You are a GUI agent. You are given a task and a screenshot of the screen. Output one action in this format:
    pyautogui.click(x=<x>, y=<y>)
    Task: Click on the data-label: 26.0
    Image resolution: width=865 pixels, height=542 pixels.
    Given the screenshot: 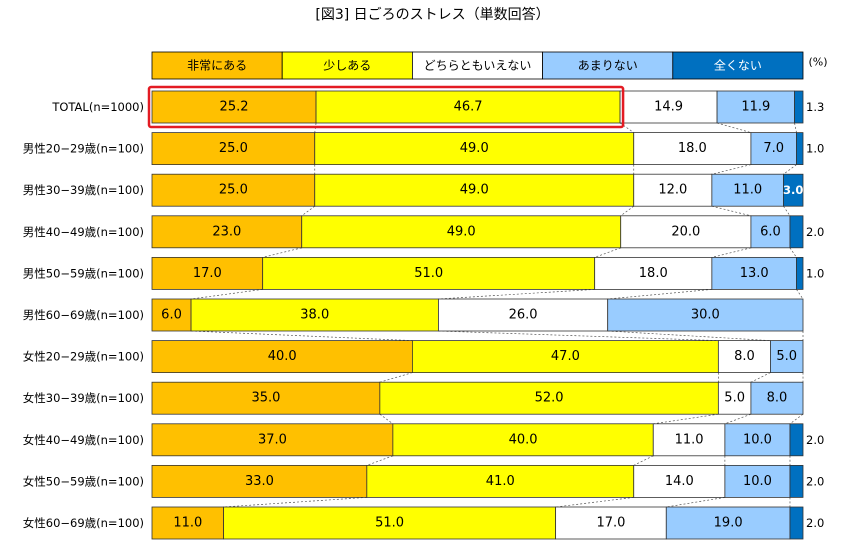 What is the action you would take?
    pyautogui.click(x=523, y=315)
    